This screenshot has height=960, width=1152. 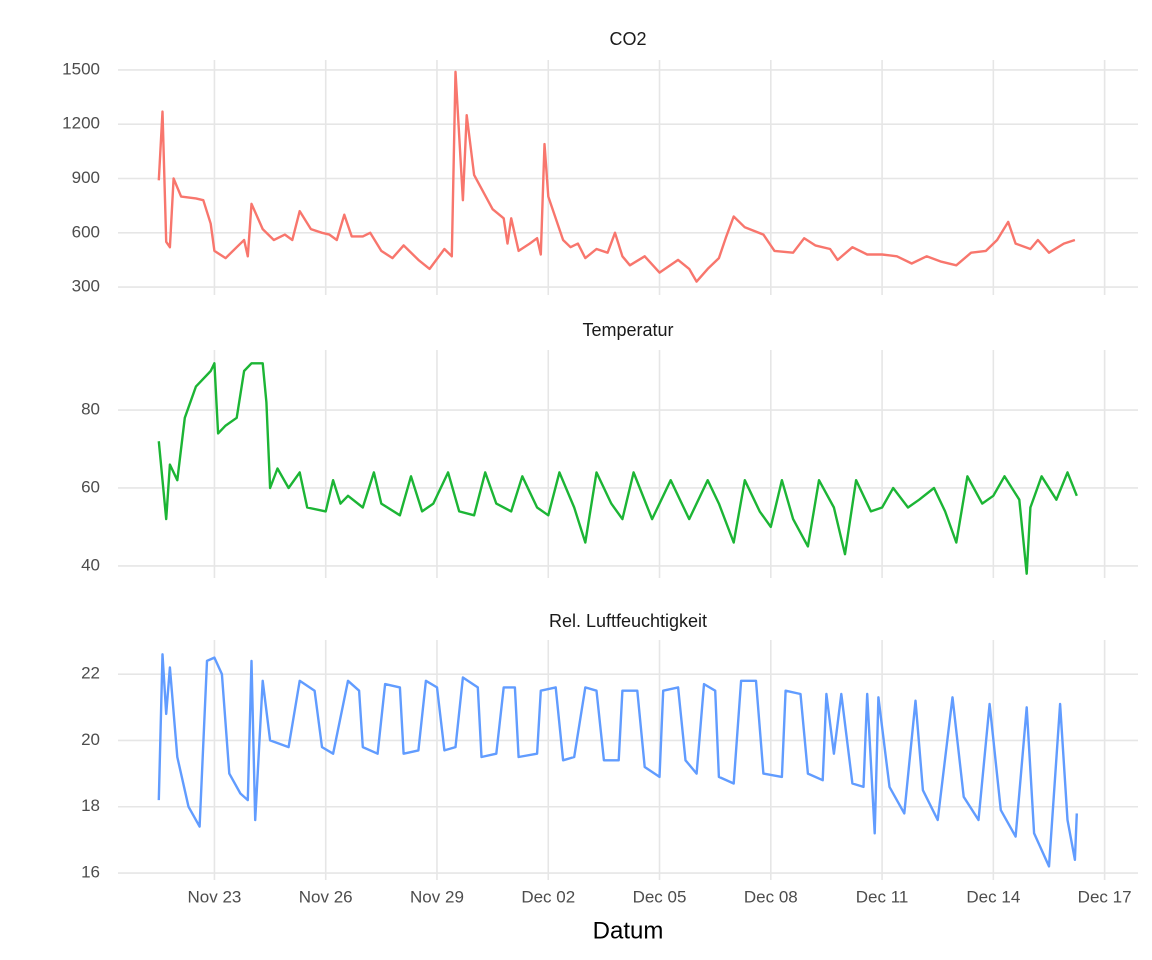 What do you see at coordinates (771, 896) in the screenshot?
I see `x-tick-label: Dec 08` at bounding box center [771, 896].